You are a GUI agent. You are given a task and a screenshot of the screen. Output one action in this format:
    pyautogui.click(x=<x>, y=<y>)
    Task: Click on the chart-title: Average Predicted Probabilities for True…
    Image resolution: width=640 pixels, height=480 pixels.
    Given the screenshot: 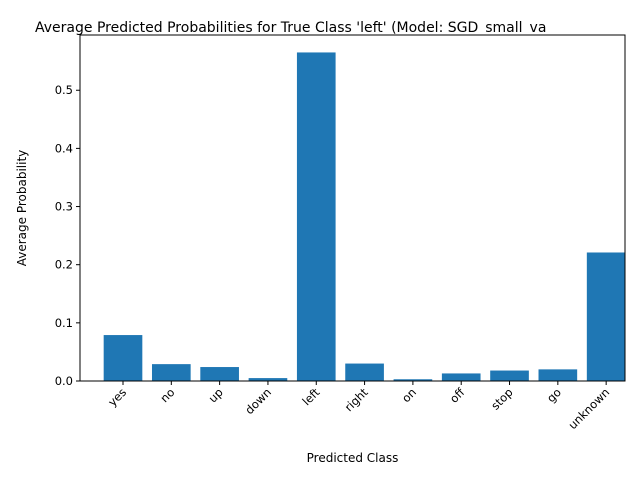 What is the action you would take?
    pyautogui.click(x=290, y=28)
    